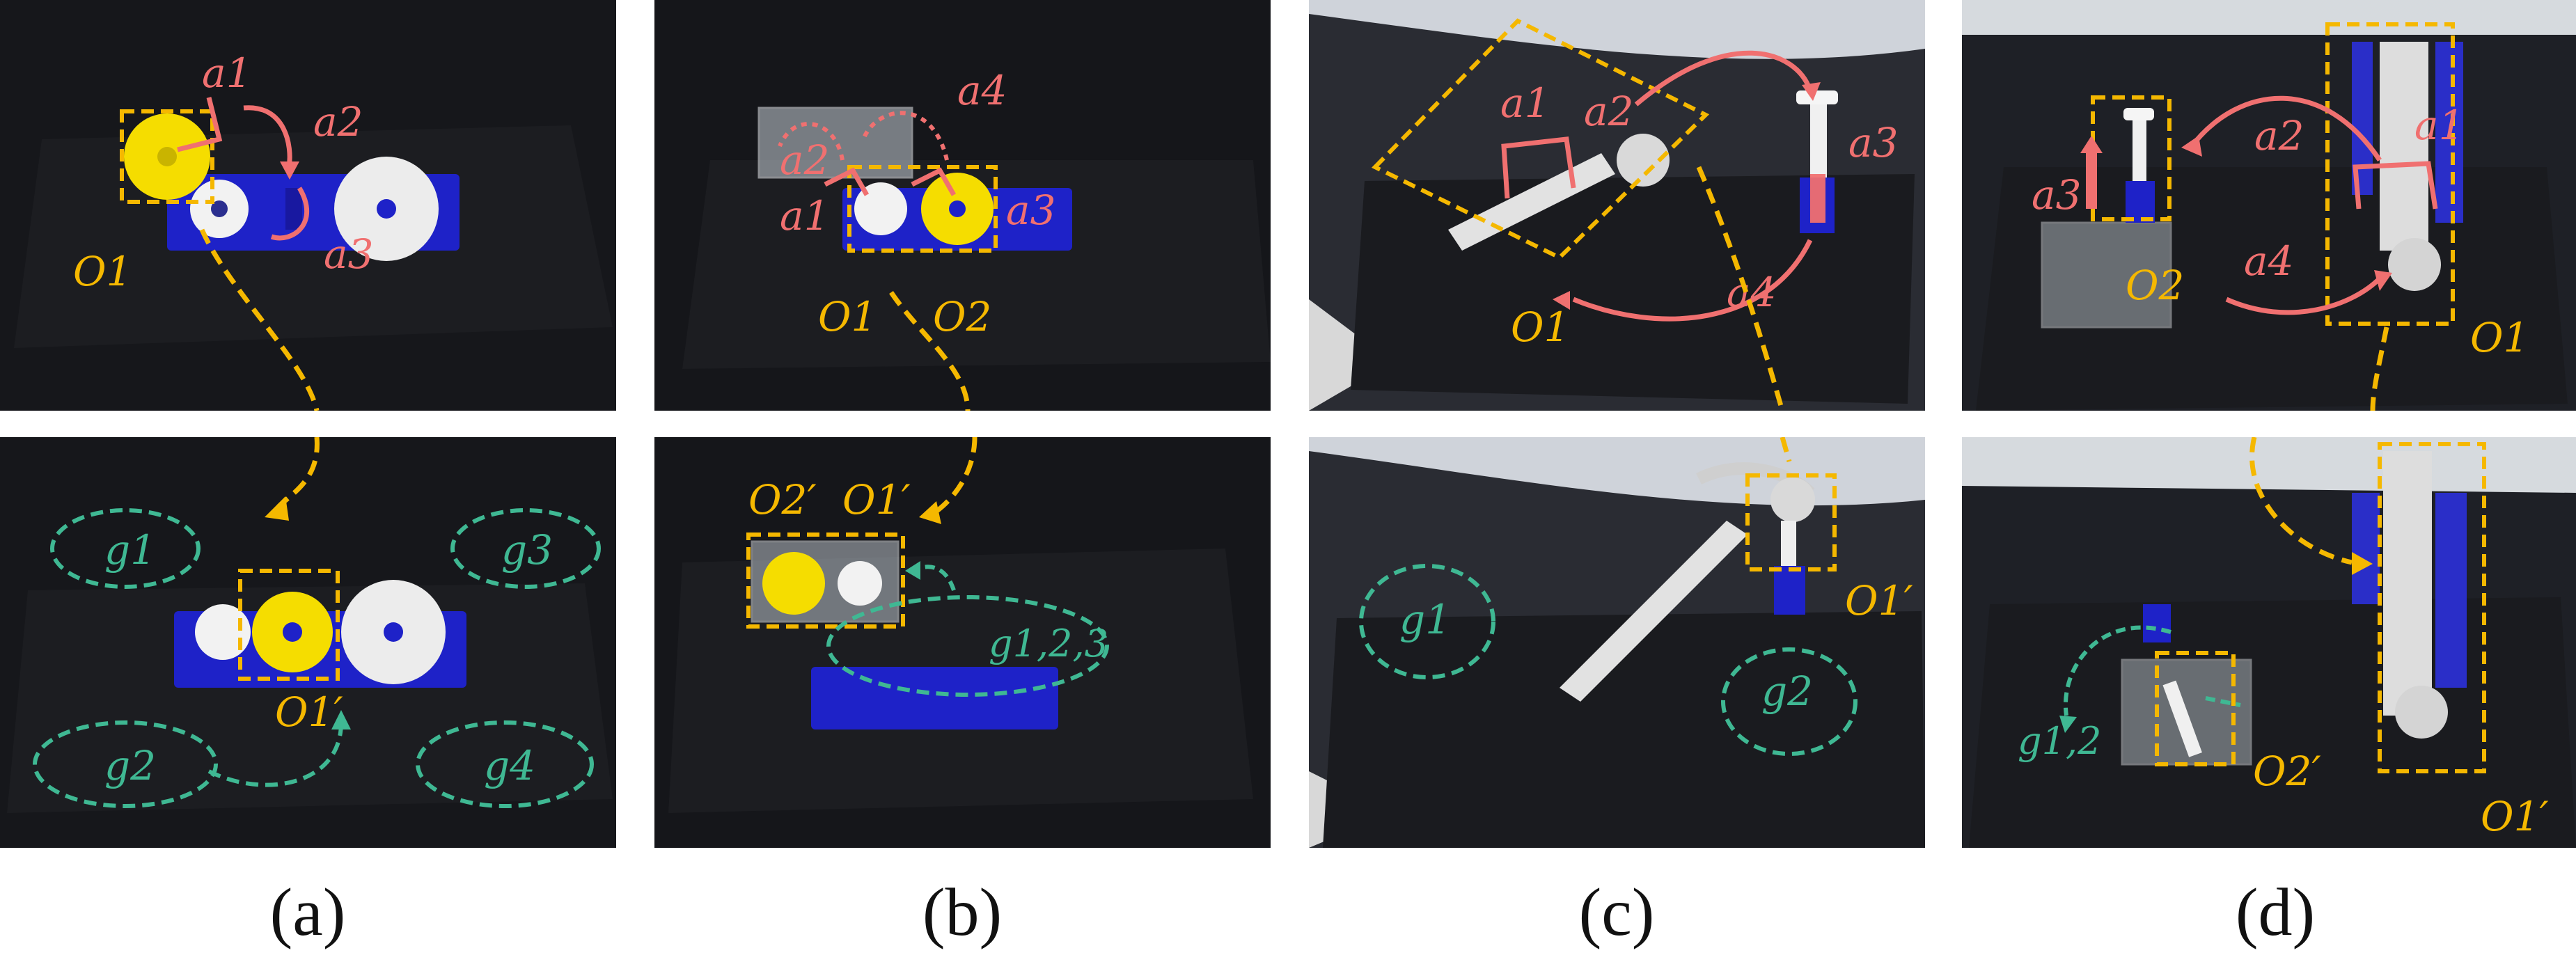 This screenshot has width=2576, height=978. What do you see at coordinates (2195, 708) in the screenshot?
I see `object-box-o2-prime` at bounding box center [2195, 708].